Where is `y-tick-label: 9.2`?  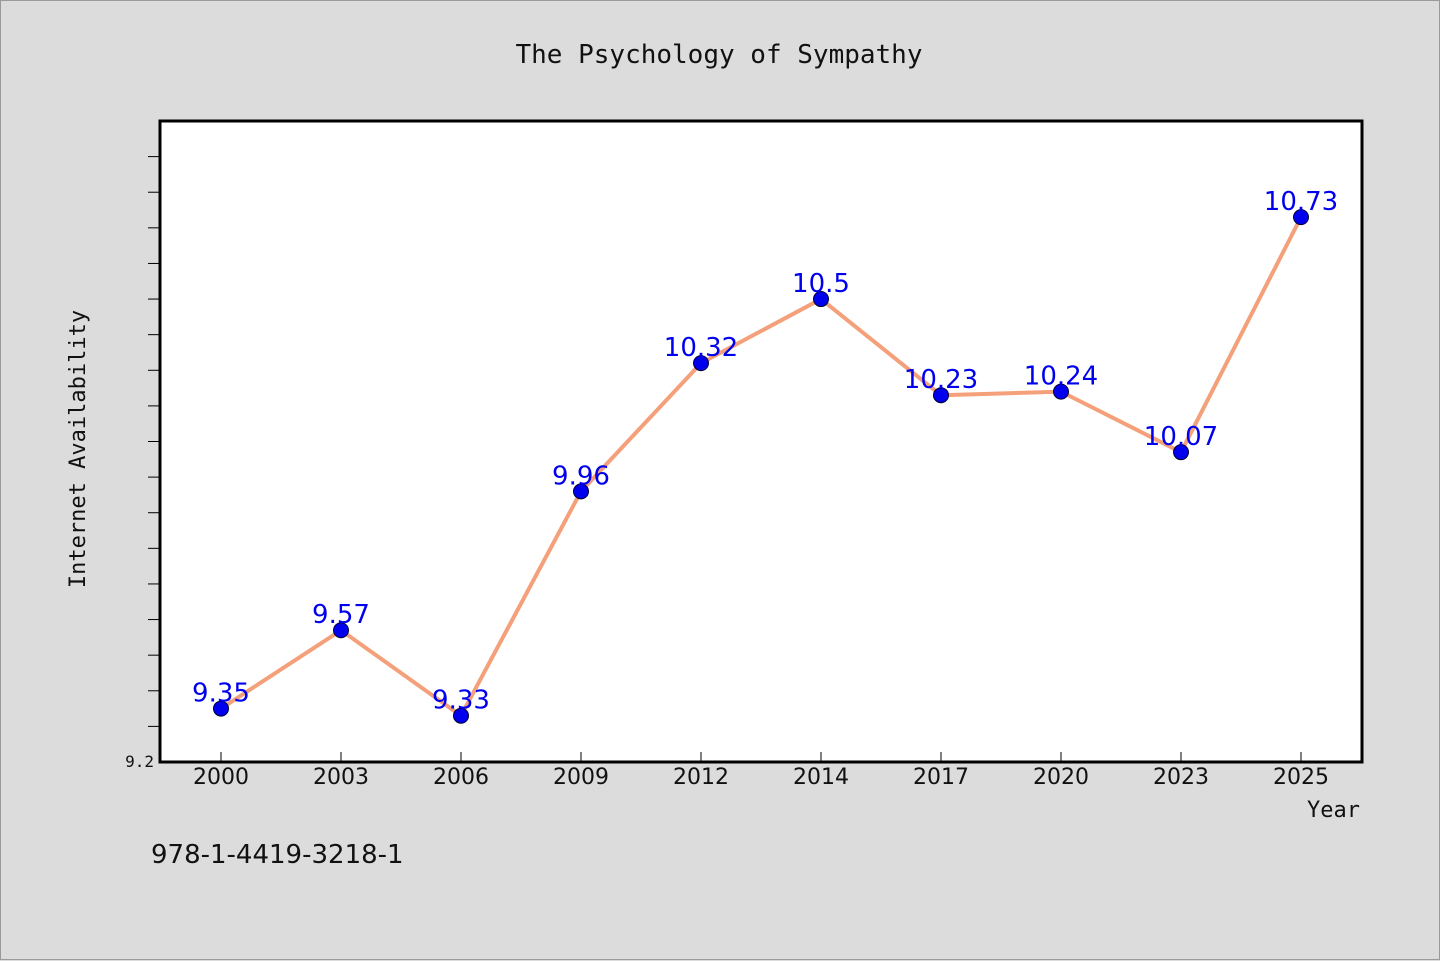
y-tick-label: 9.2 is located at coordinates (139, 761).